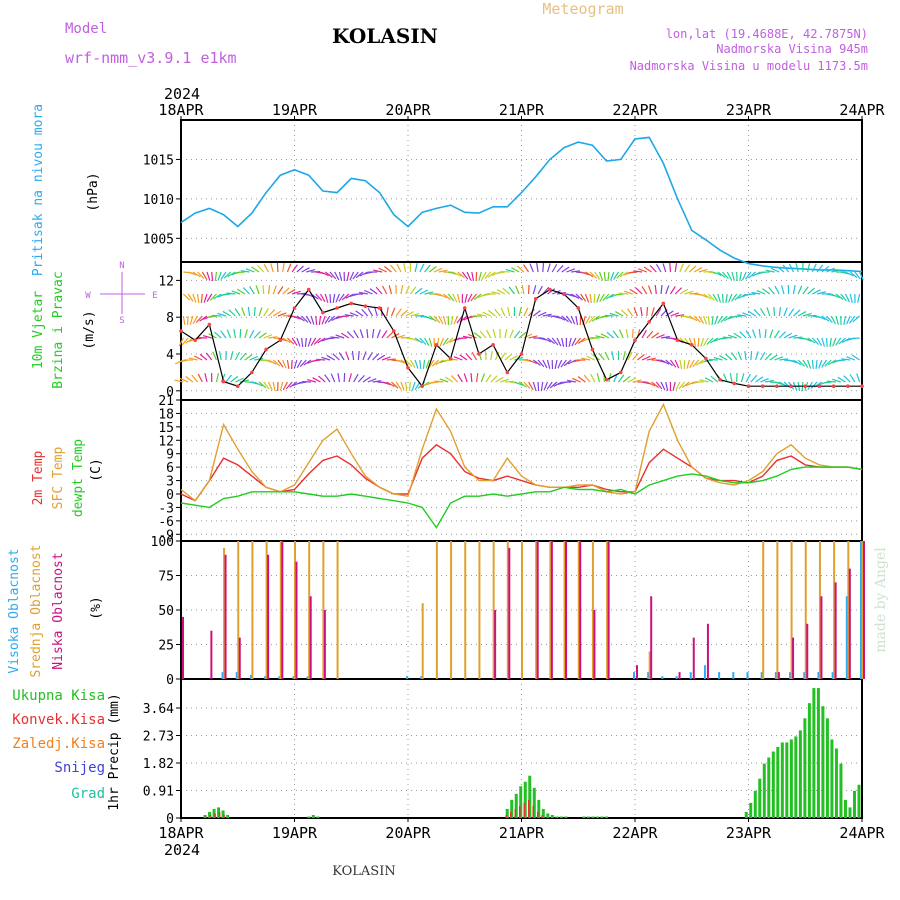  I want to click on mid-cloud-title: Srednja Oblacnost, so click(36, 610).